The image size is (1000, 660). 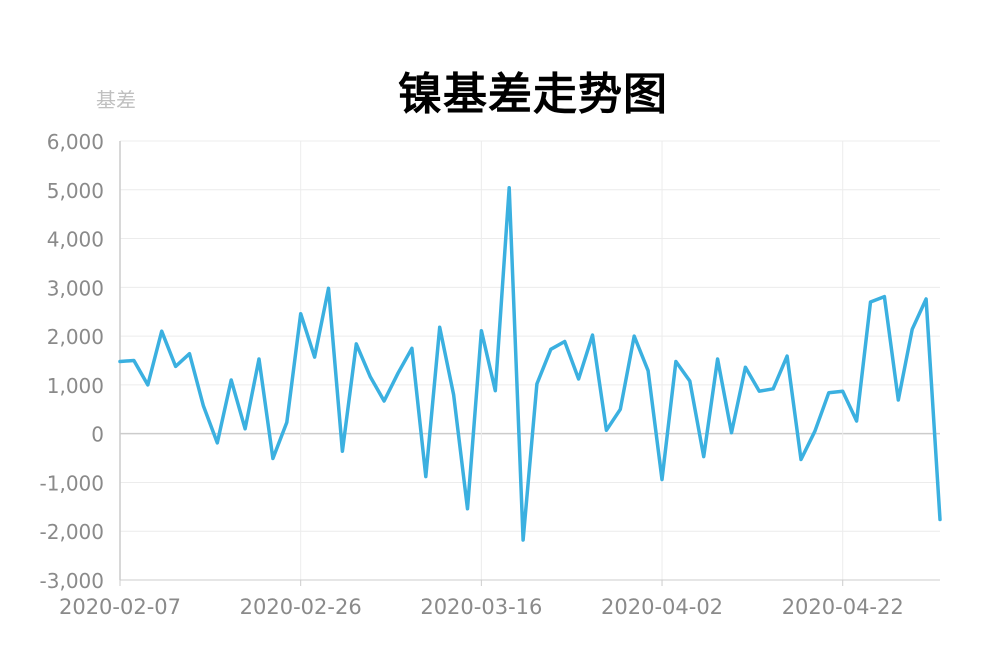 I want to click on y-axis-name: 基差, so click(x=116, y=100).